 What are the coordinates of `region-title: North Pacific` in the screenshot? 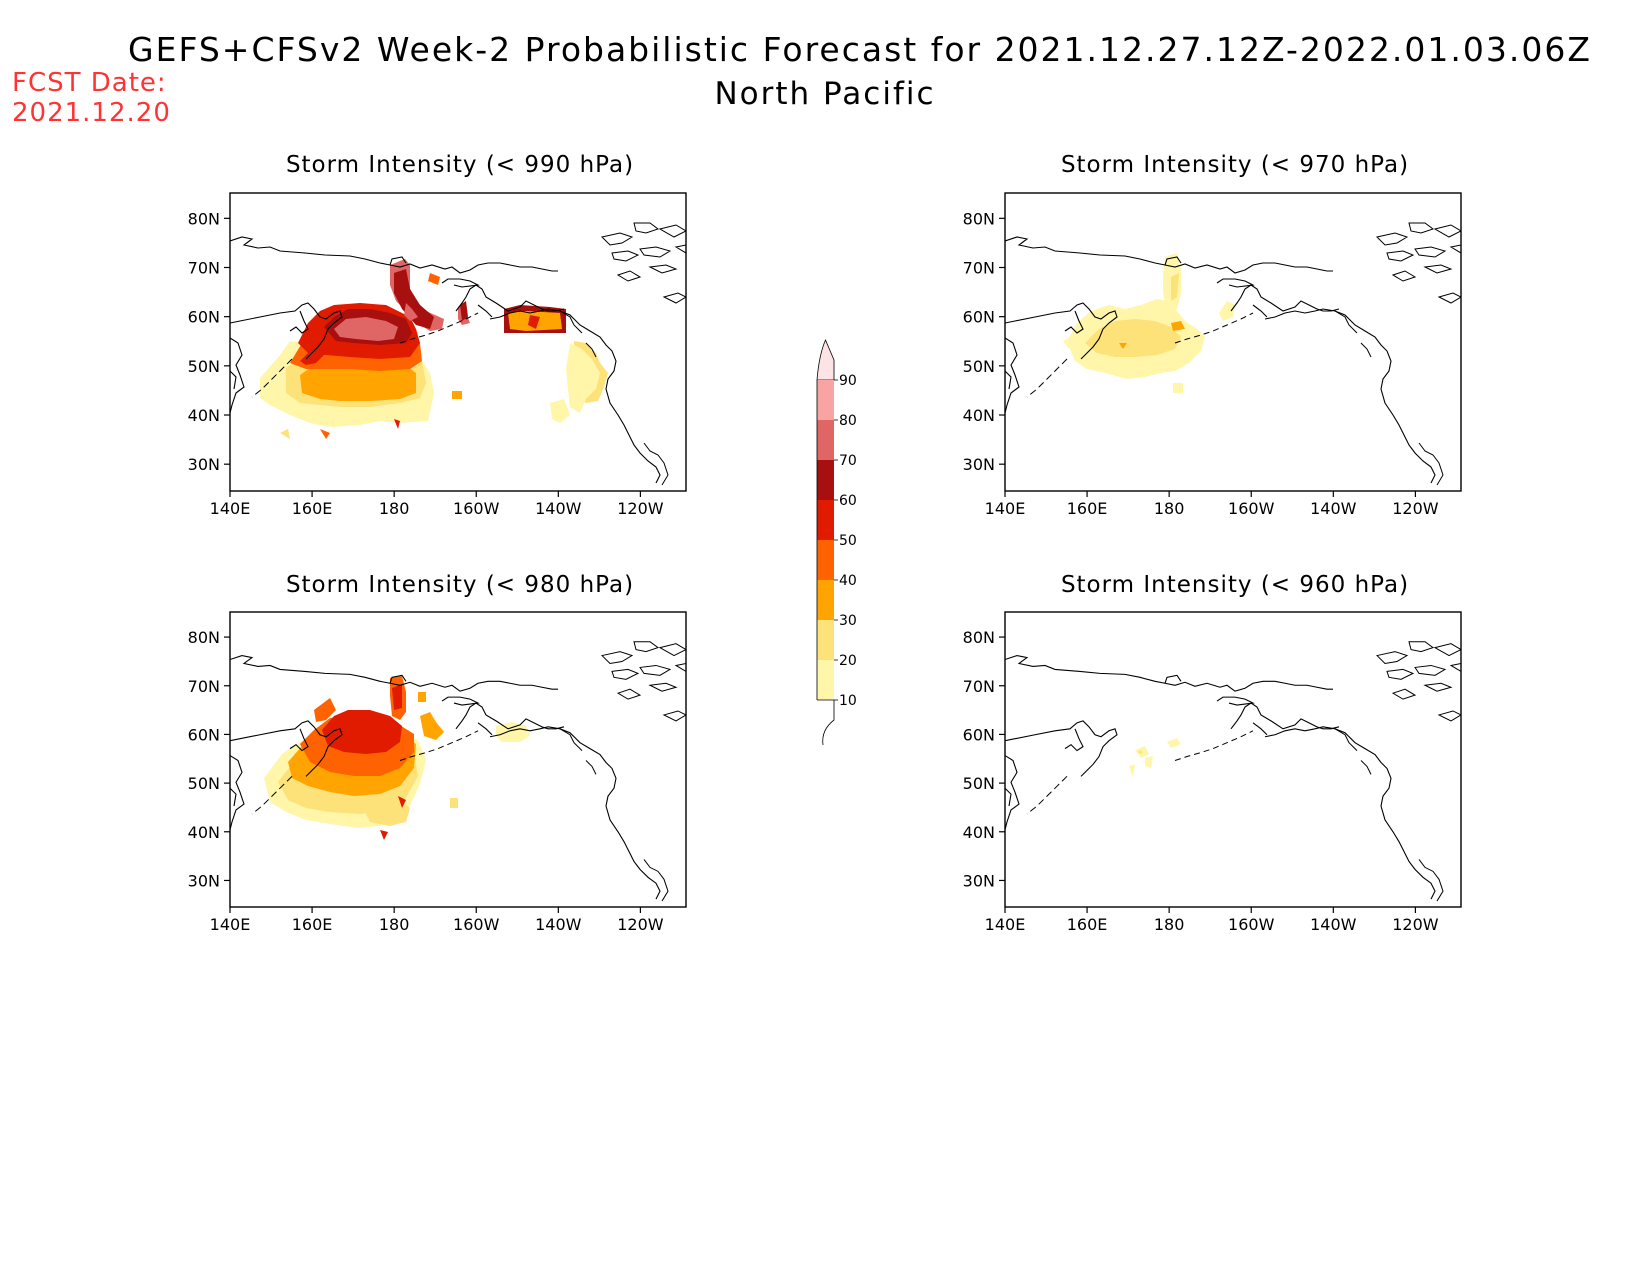 It's located at (825, 94).